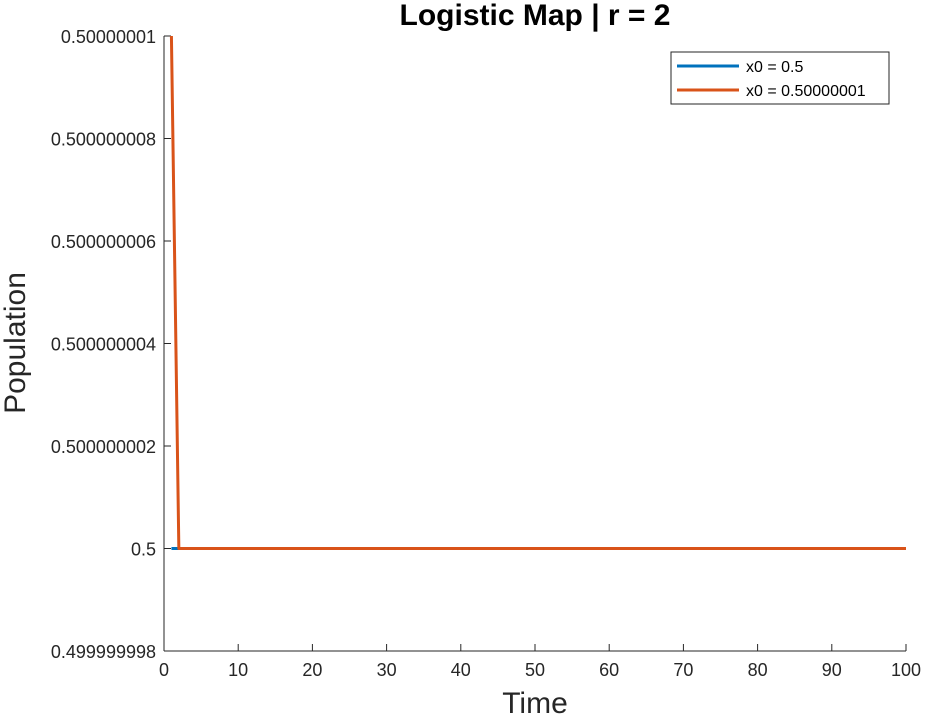 This screenshot has height=716, width=925. I want to click on legend-label-1: x0 = 0.5, so click(774, 67).